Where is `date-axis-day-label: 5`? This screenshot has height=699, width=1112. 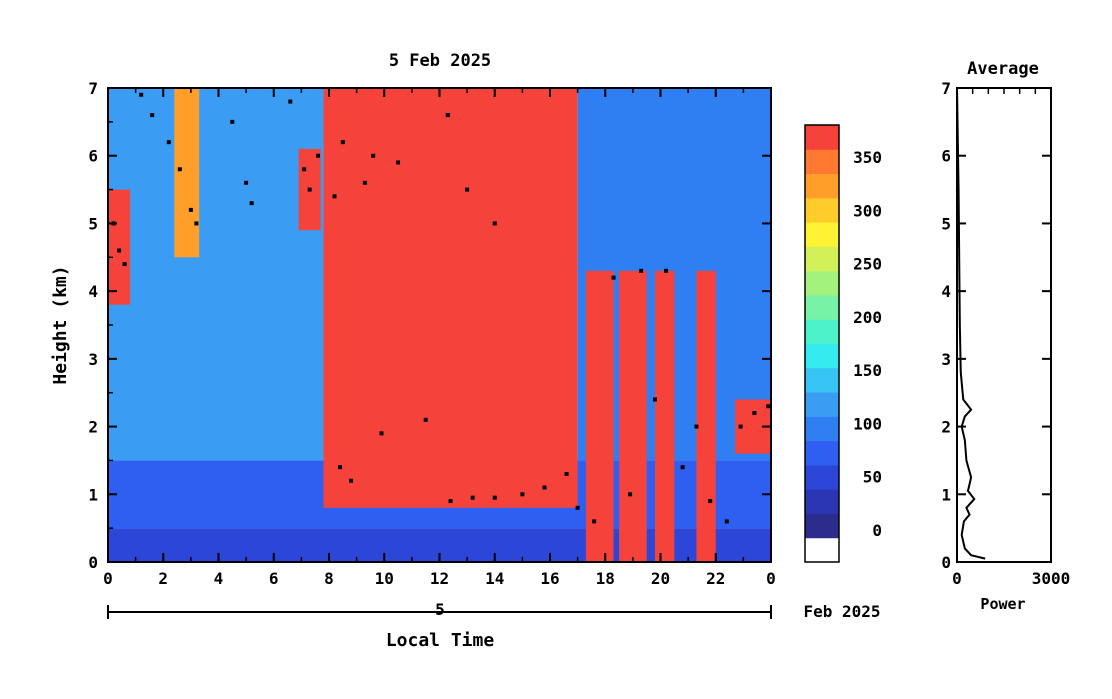 date-axis-day-label: 5 is located at coordinates (440, 609).